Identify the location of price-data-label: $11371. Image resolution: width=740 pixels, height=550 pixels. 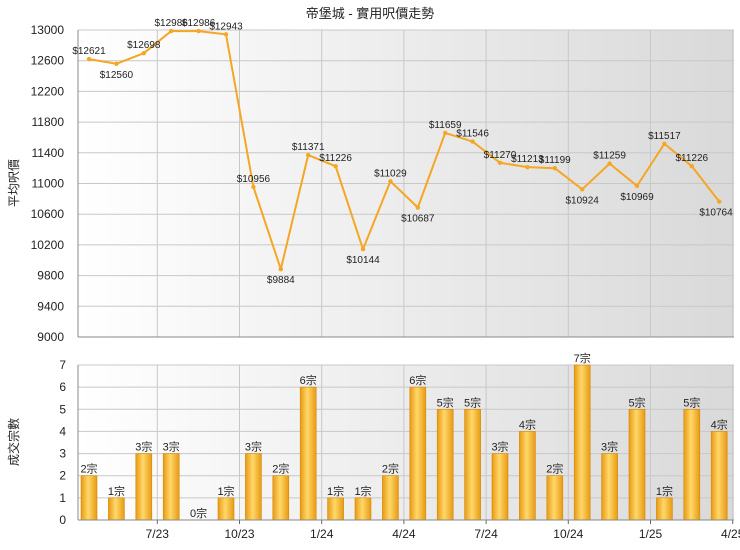
(308, 147).